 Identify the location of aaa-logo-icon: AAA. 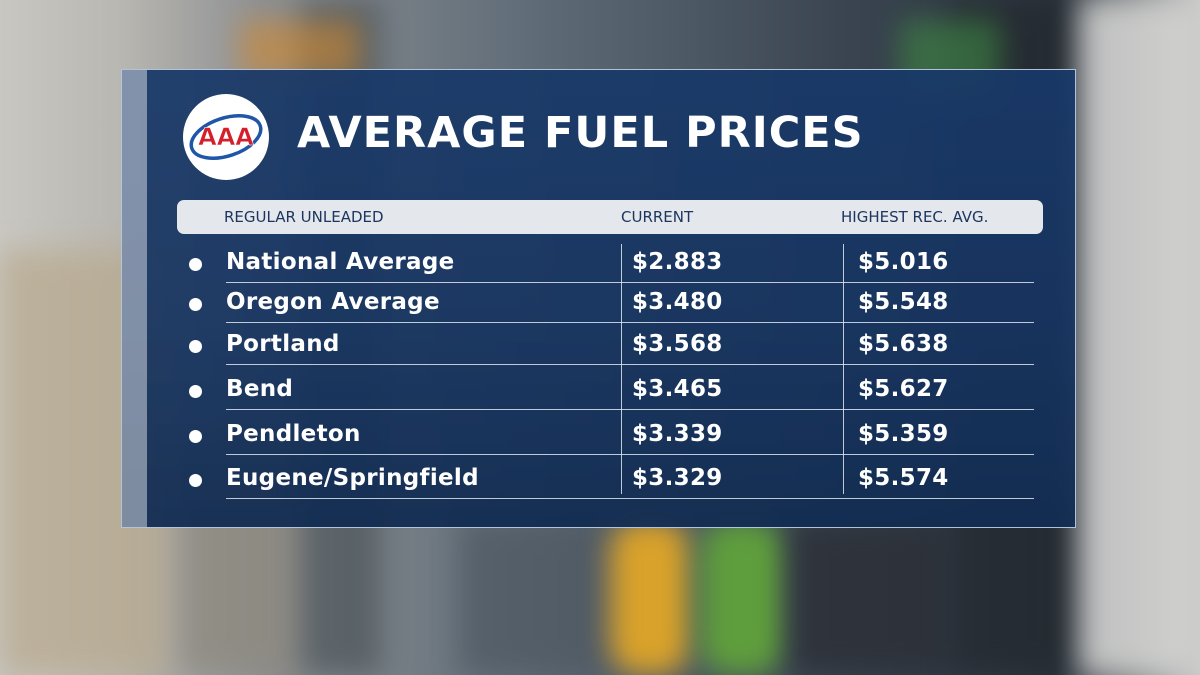
(226, 137).